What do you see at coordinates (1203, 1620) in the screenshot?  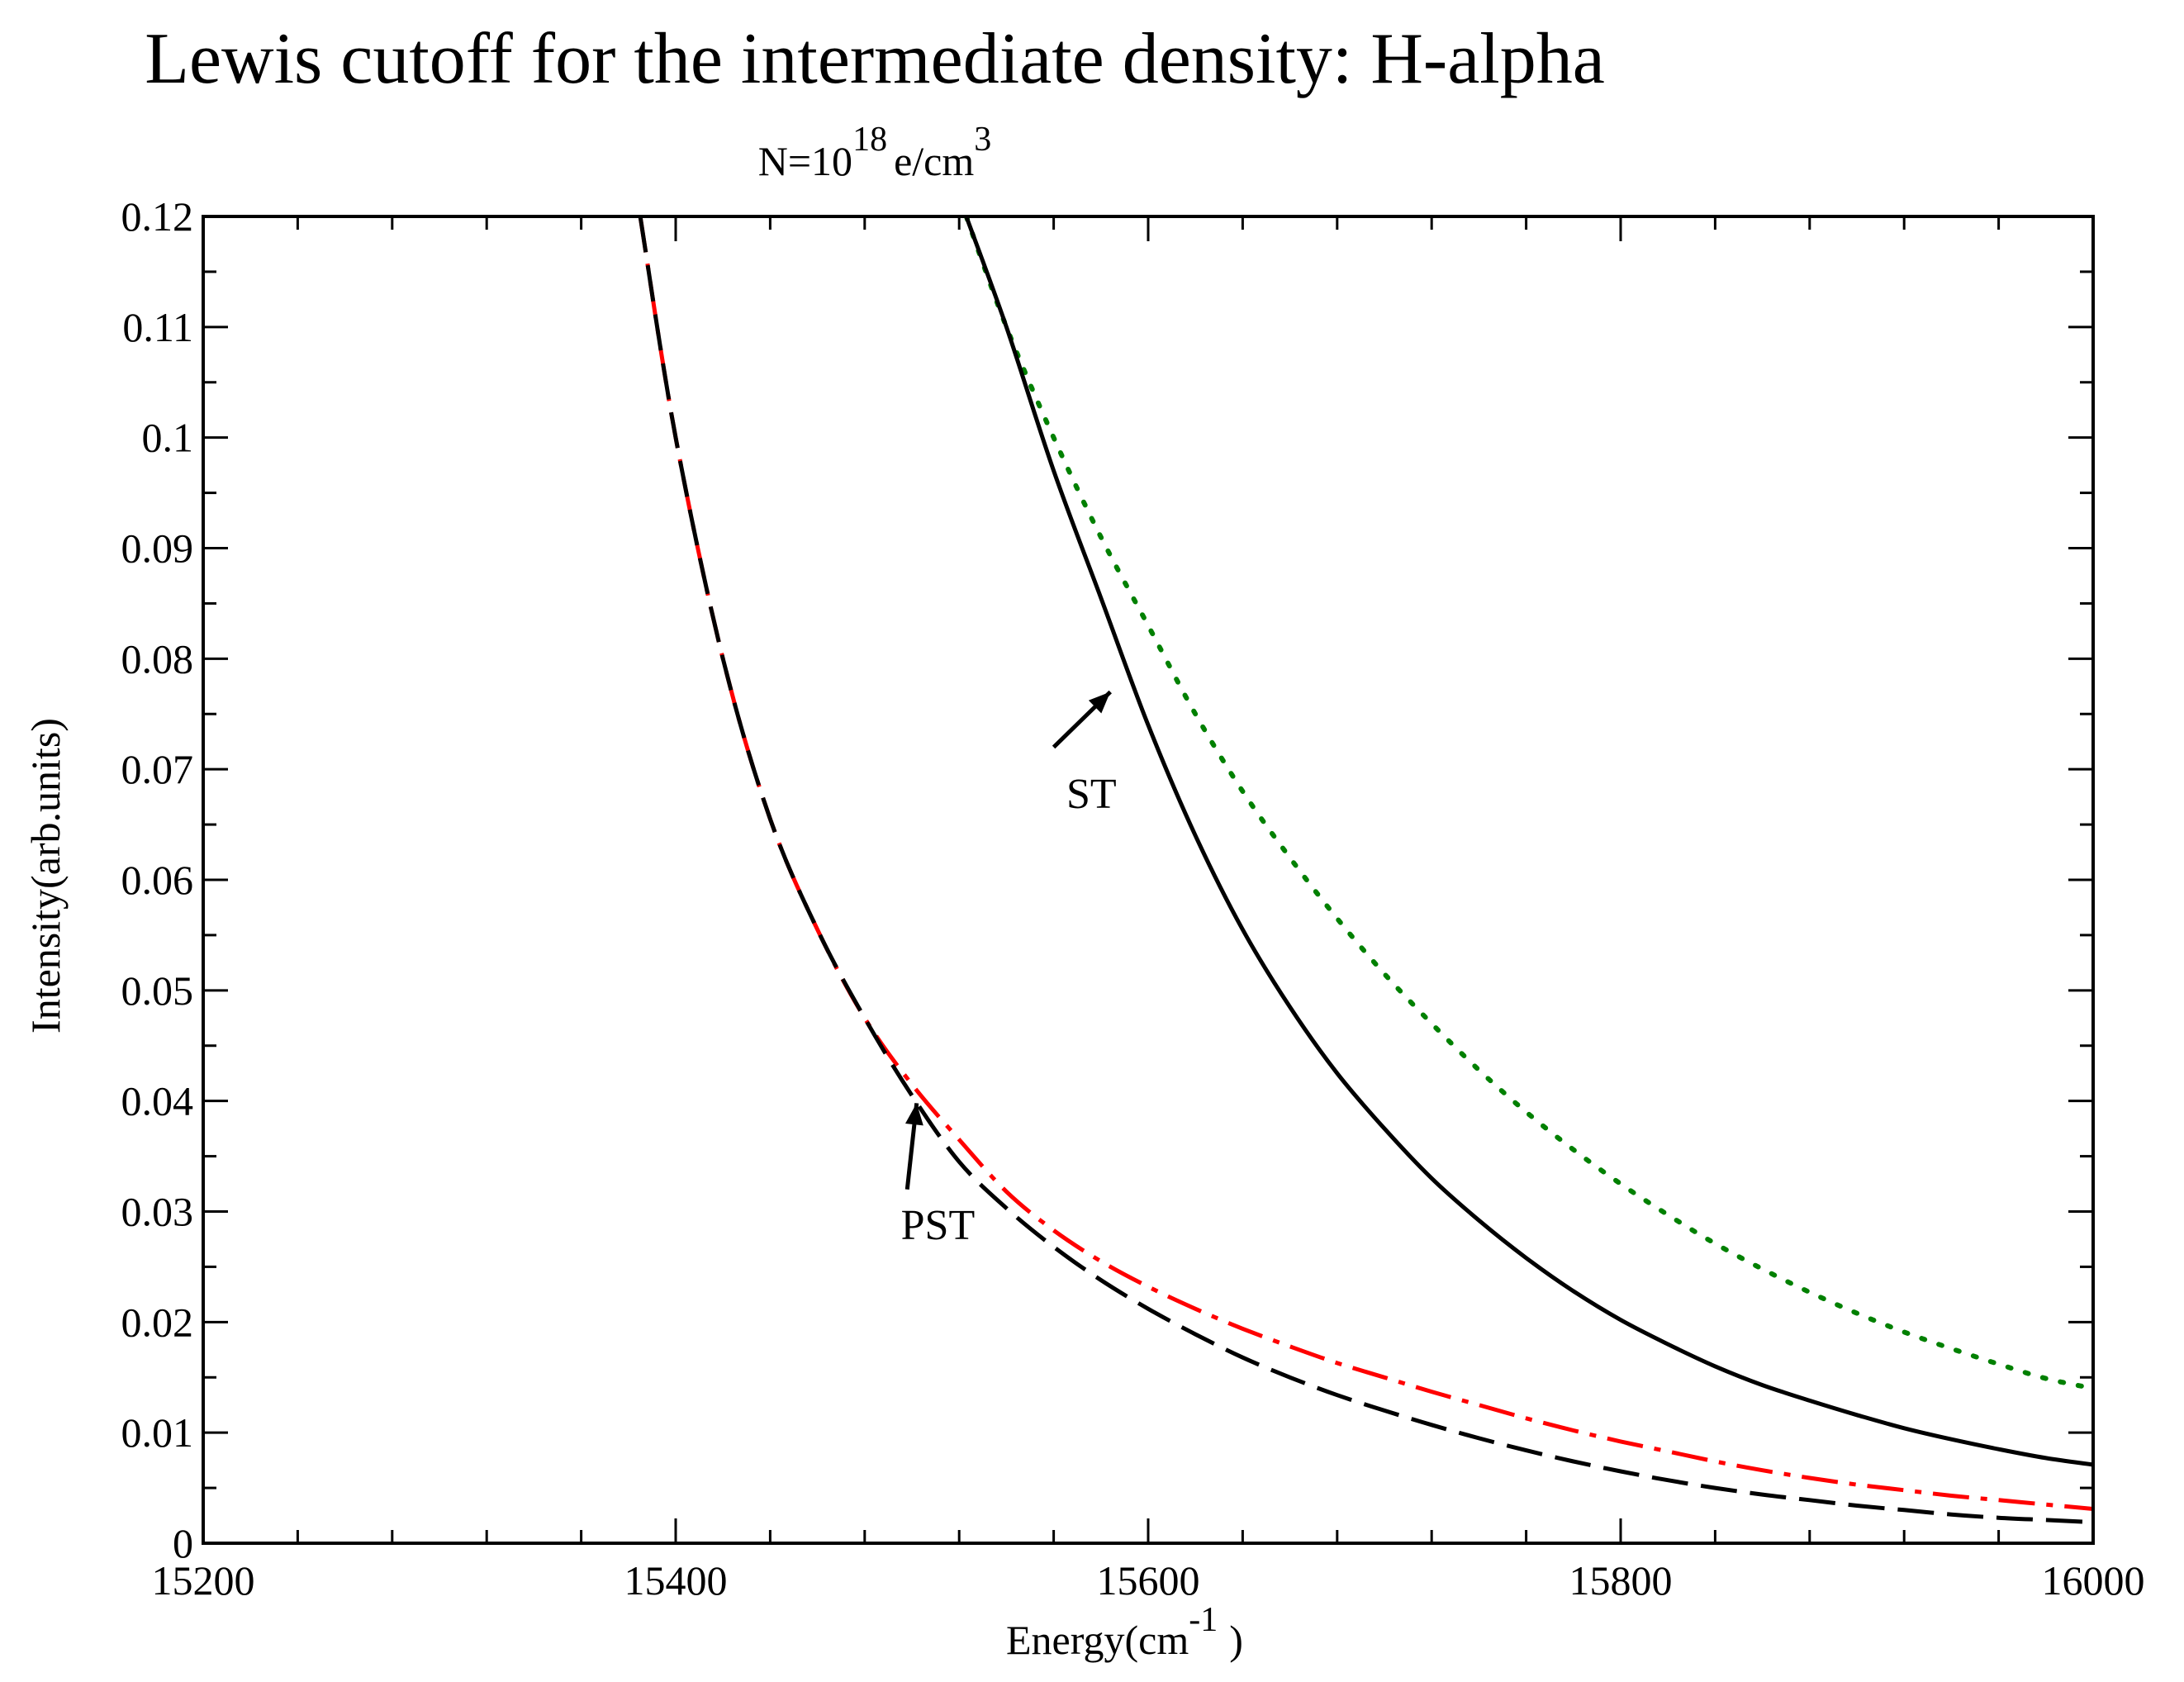 I see `x-label-exponent: -1` at bounding box center [1203, 1620].